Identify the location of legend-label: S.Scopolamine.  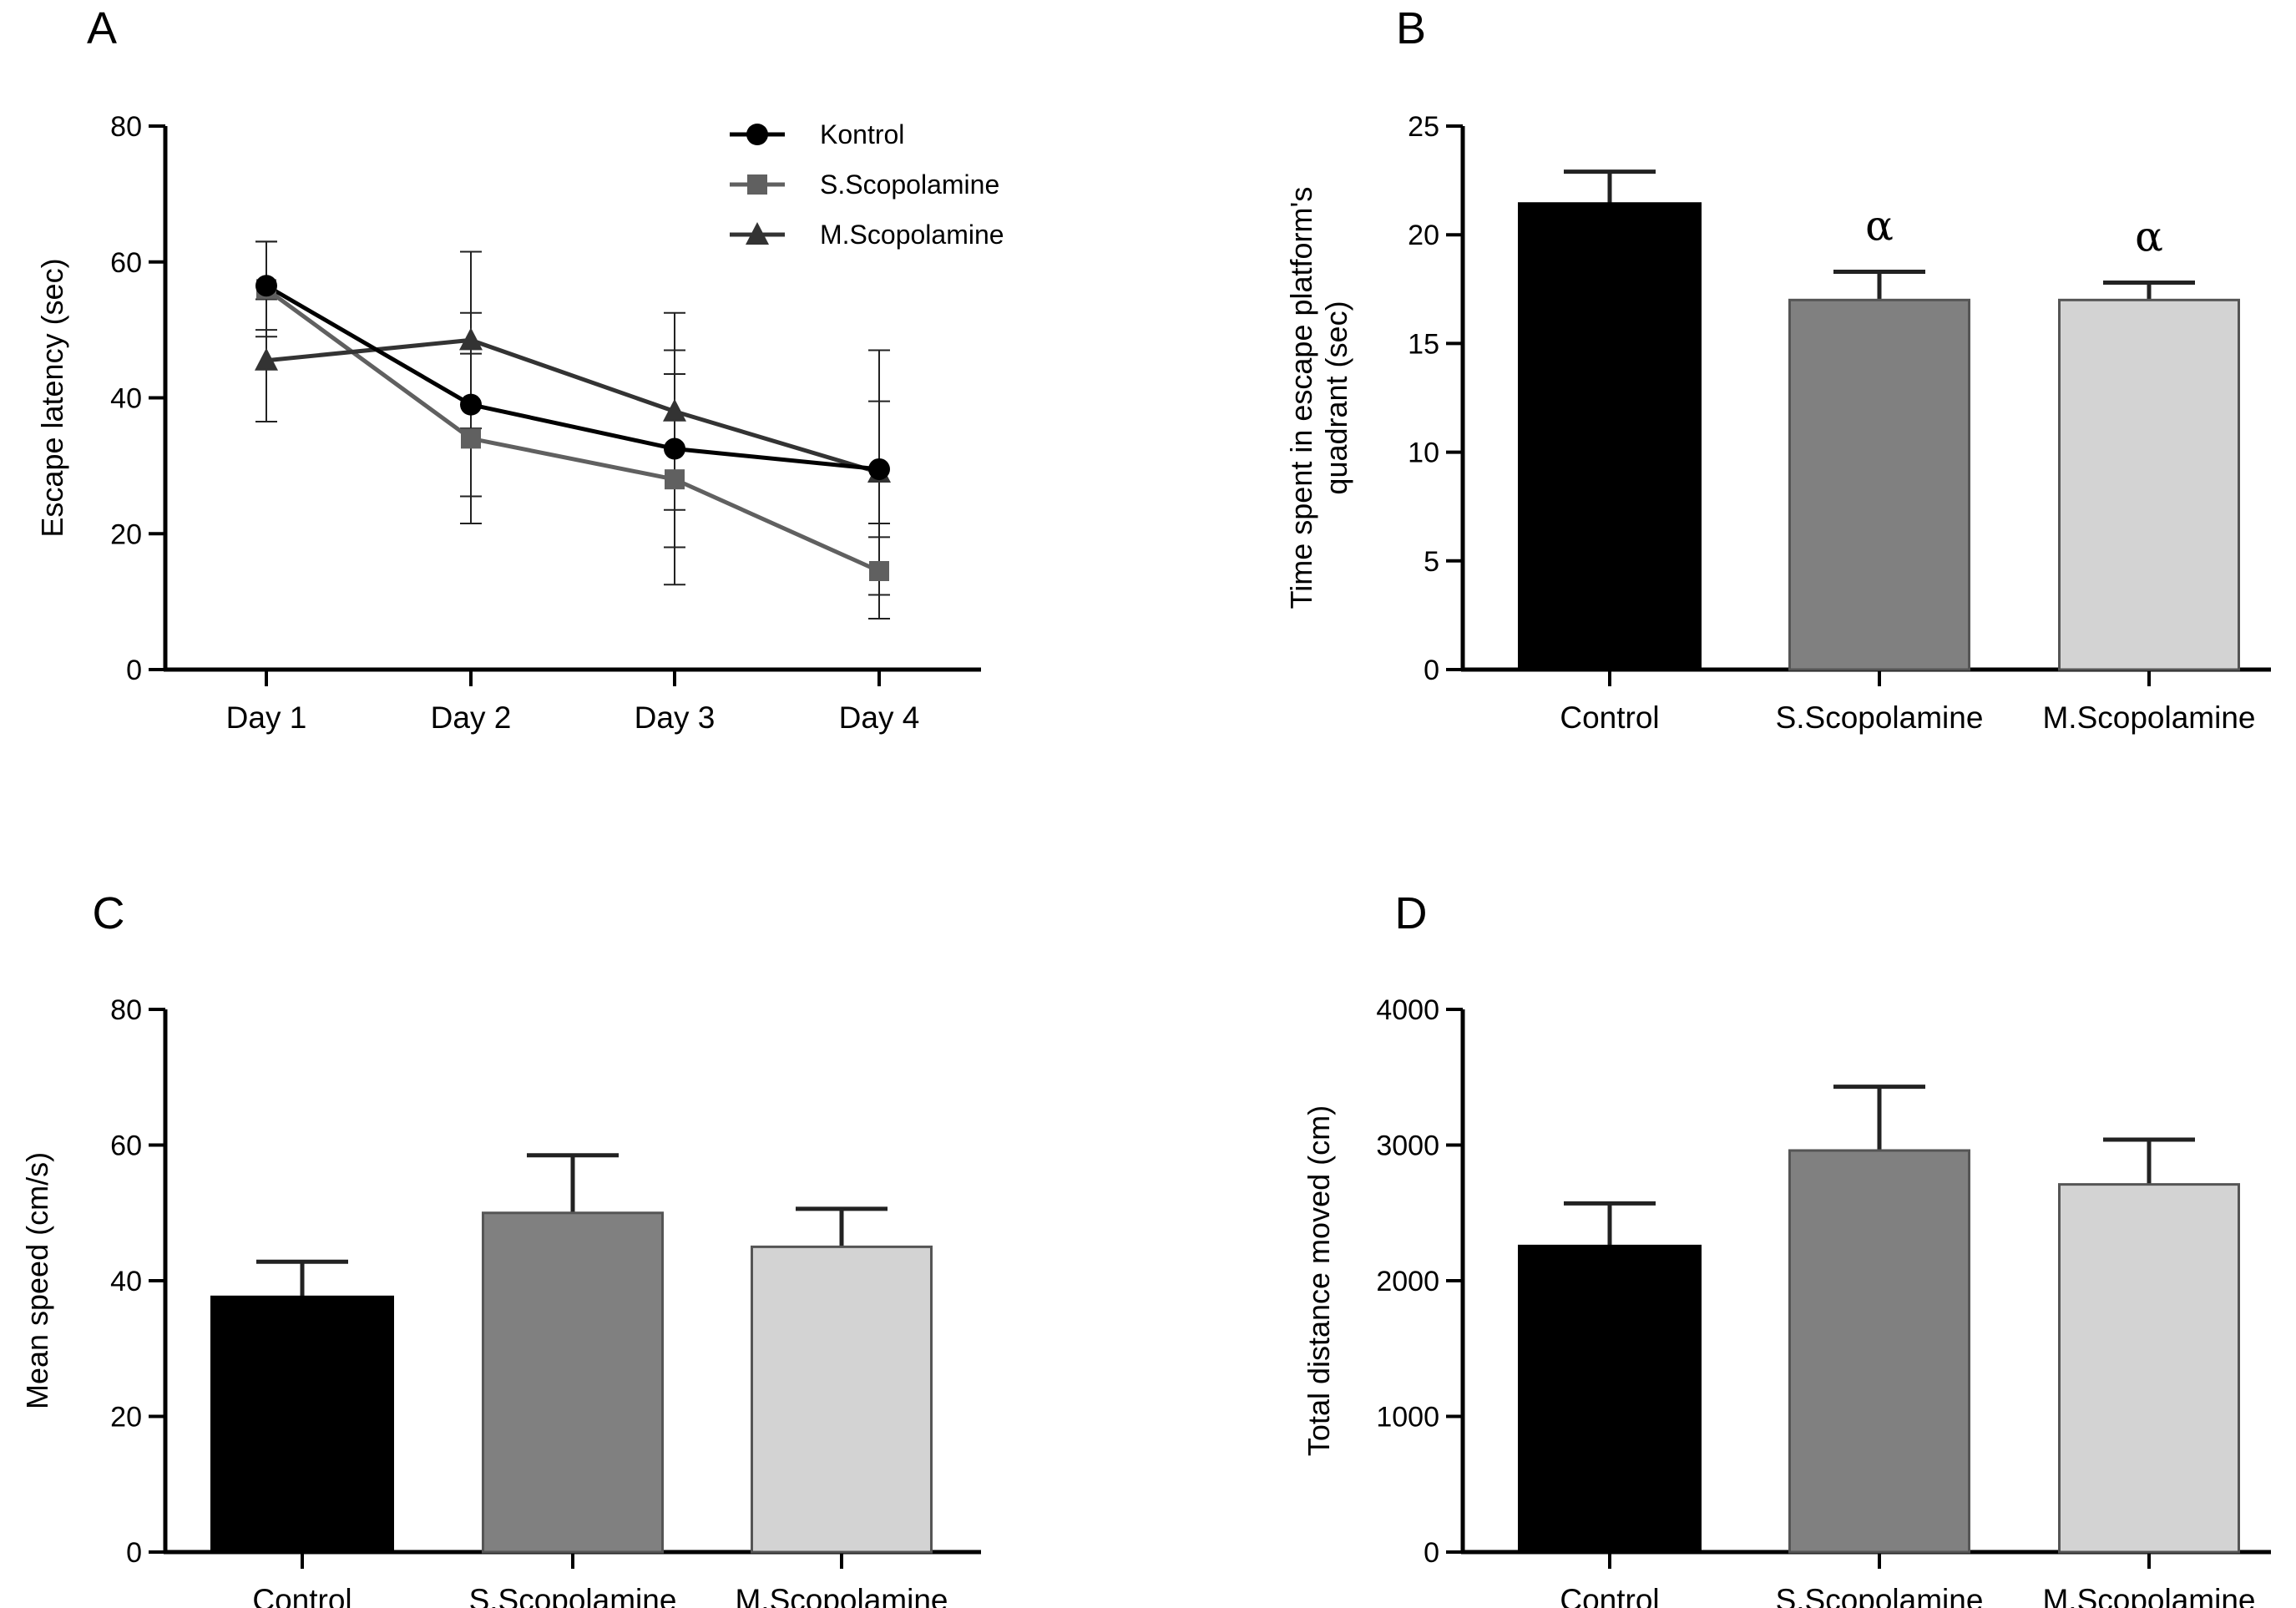
(910, 184).